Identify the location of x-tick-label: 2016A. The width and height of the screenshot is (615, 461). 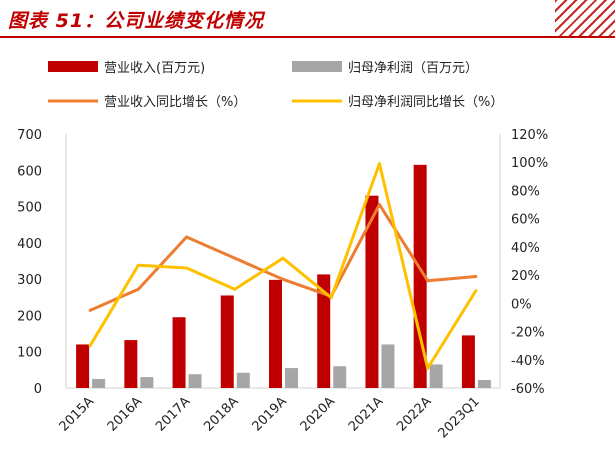
(125, 414).